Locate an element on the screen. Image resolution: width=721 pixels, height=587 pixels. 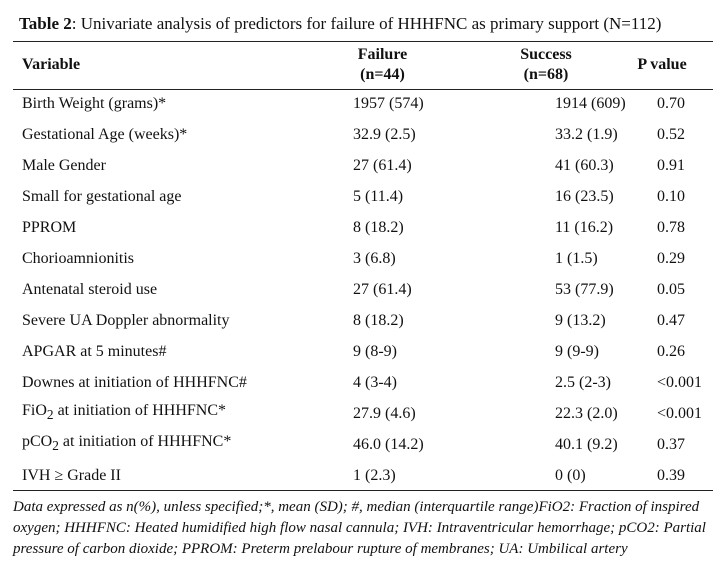
cell-success: 1914 (609) is located at coordinates (590, 103).